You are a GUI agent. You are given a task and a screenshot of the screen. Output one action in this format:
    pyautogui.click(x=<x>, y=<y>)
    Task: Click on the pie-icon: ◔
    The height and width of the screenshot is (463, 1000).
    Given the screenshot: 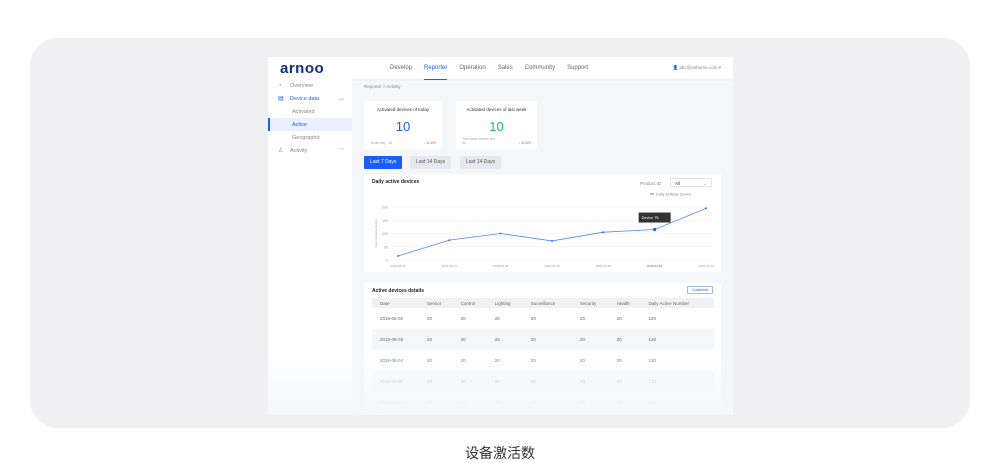 What is the action you would take?
    pyautogui.click(x=280, y=85)
    